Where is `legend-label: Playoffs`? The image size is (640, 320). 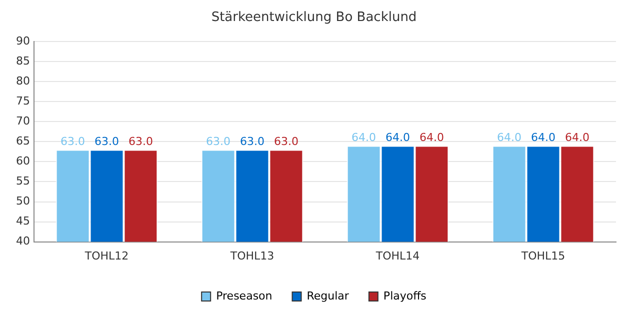
legend-label: Playoffs is located at coordinates (405, 295).